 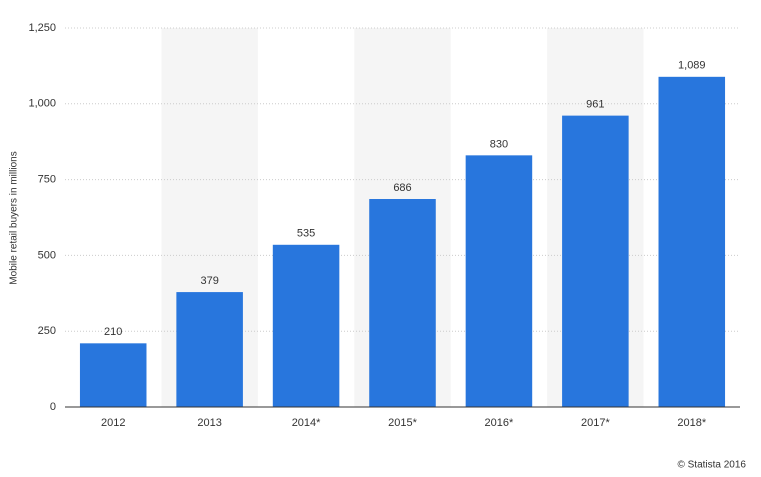 What do you see at coordinates (711, 465) in the screenshot?
I see `credit: © Statista 2016` at bounding box center [711, 465].